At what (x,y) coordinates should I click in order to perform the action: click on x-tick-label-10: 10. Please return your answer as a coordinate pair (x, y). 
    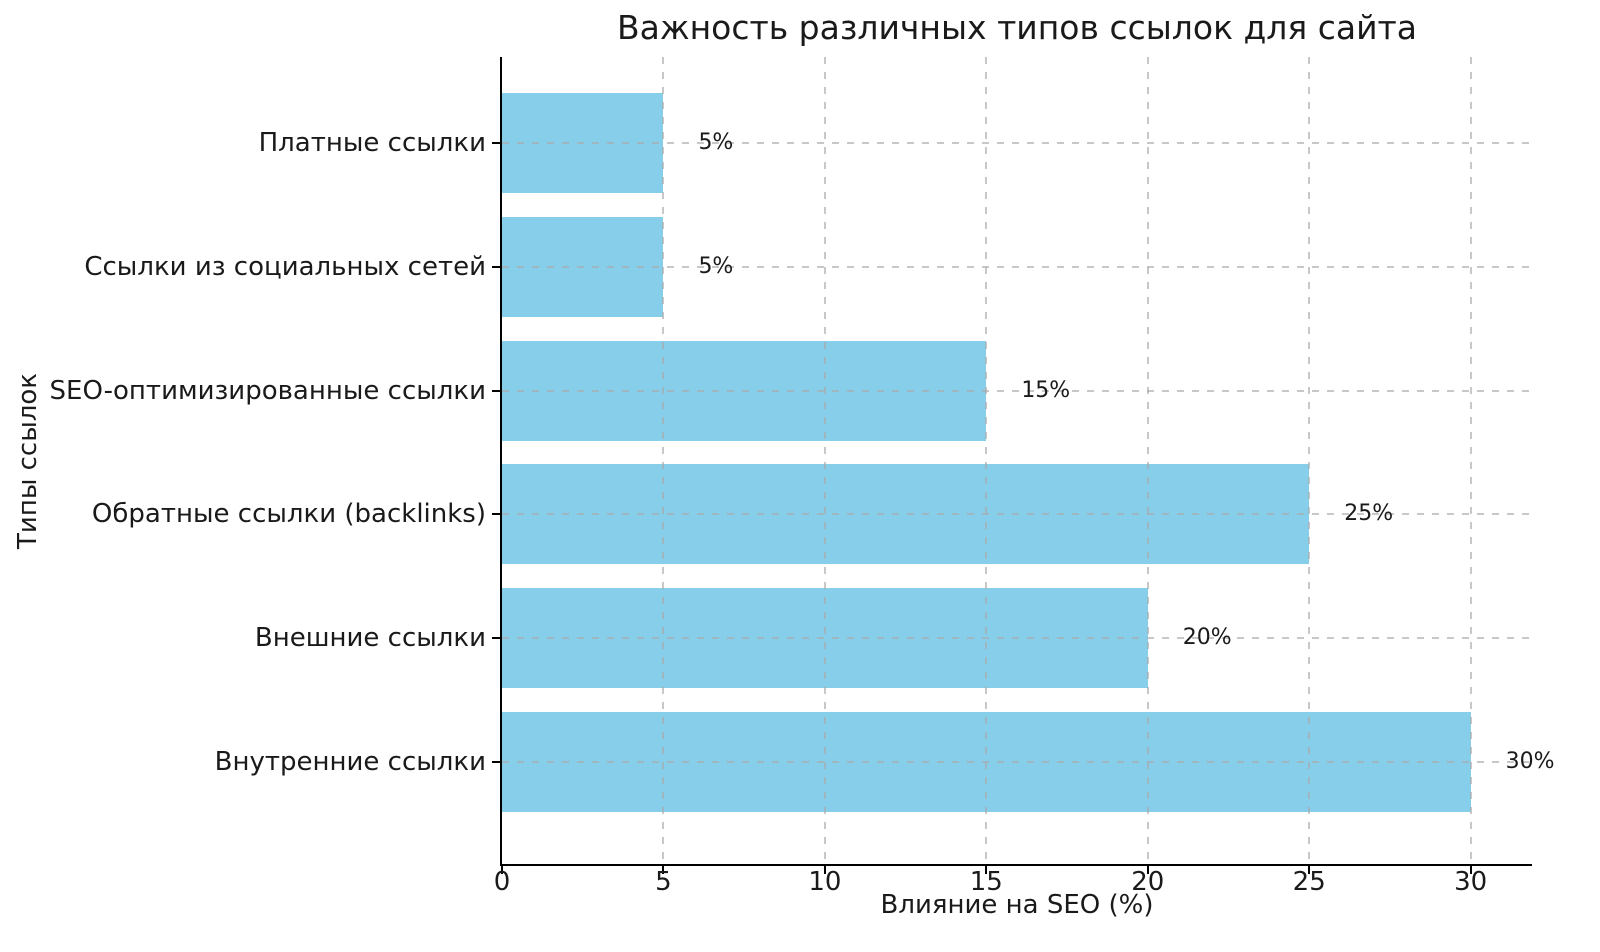
    Looking at the image, I should click on (825, 882).